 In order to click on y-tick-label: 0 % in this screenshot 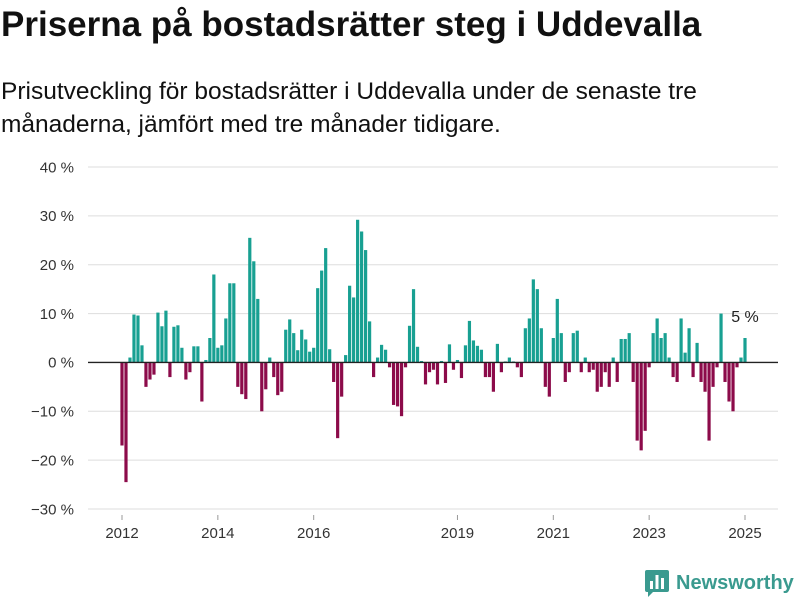, I will do `click(61, 363)`.